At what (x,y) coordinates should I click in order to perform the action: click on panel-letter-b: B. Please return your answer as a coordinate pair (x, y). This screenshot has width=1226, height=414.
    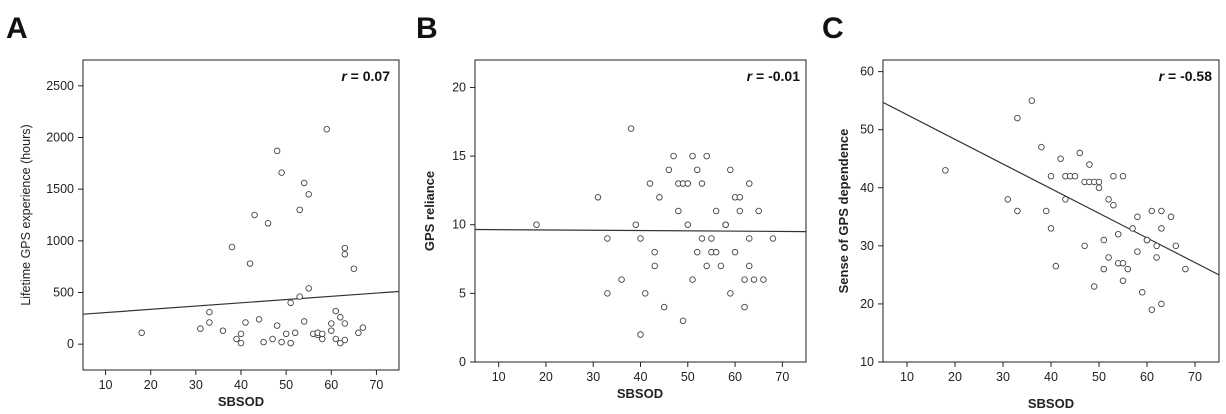
    Looking at the image, I should click on (427, 28).